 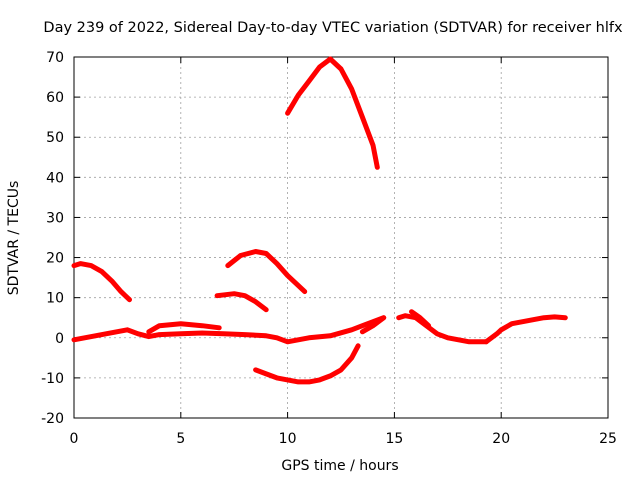 What do you see at coordinates (608, 439) in the screenshot?
I see `x-tick-label: 25` at bounding box center [608, 439].